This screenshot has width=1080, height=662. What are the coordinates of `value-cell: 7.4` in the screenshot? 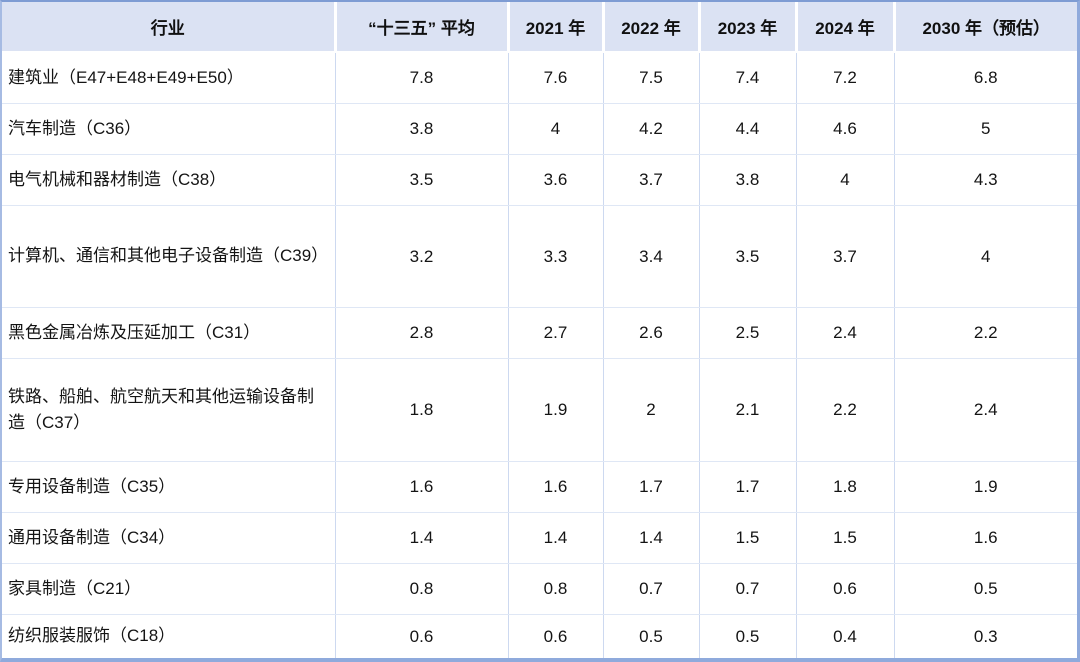 It's located at (747, 78).